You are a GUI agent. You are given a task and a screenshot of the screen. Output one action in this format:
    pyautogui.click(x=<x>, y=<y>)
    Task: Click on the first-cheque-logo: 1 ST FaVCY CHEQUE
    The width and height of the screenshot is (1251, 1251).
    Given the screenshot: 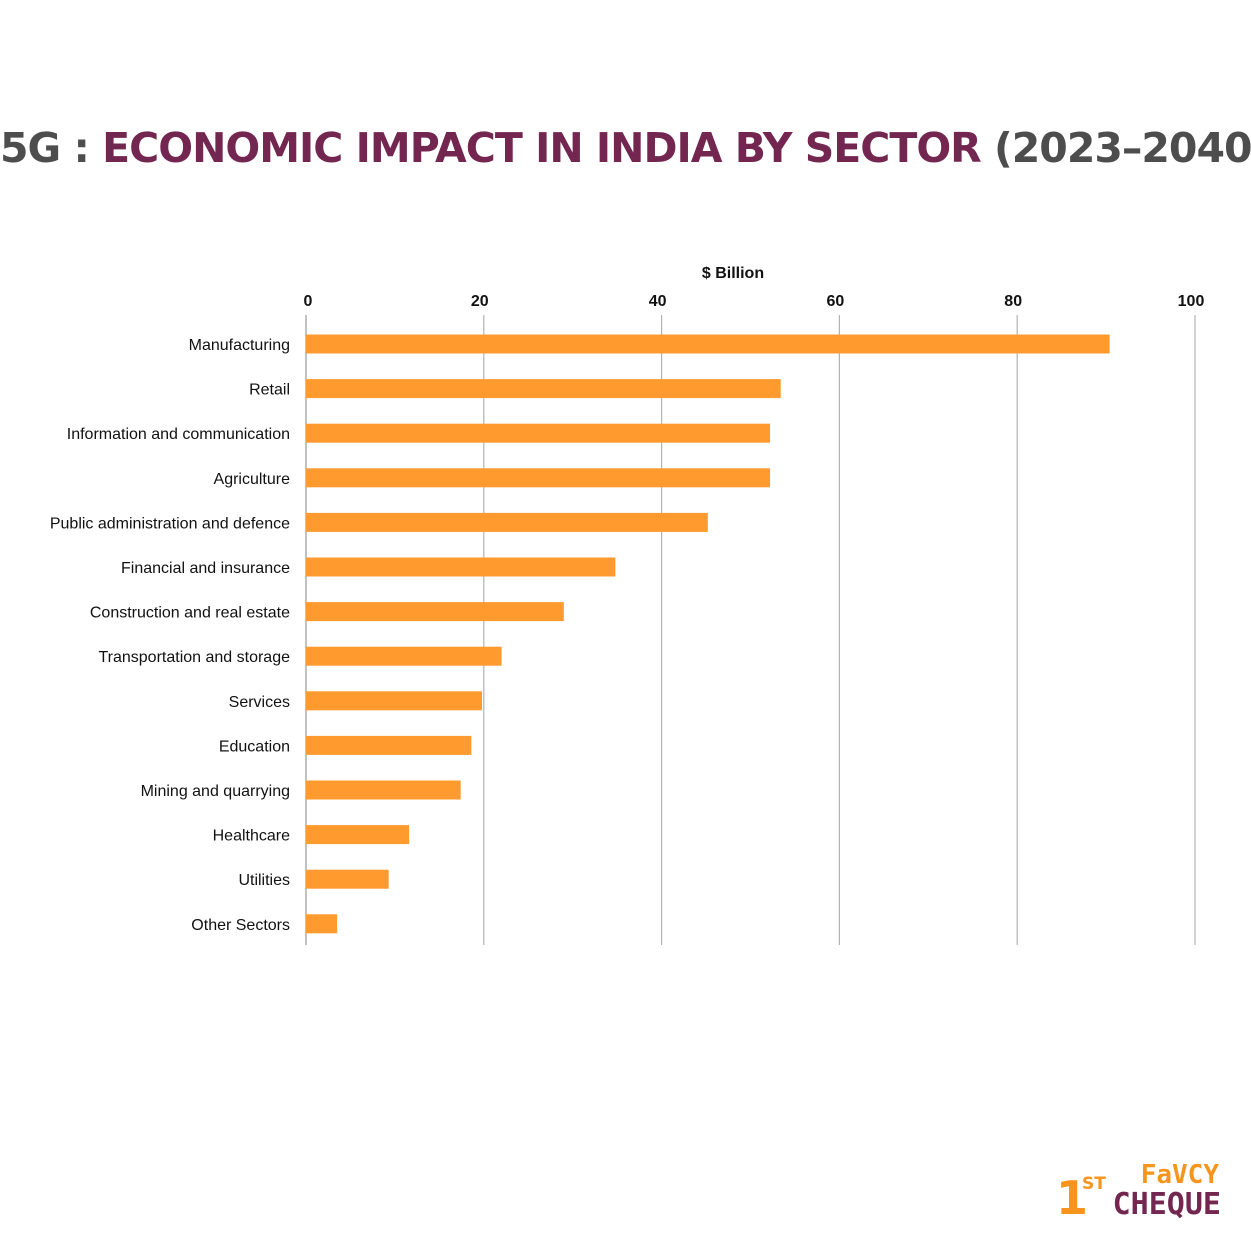 What is the action you would take?
    pyautogui.click(x=1139, y=1195)
    